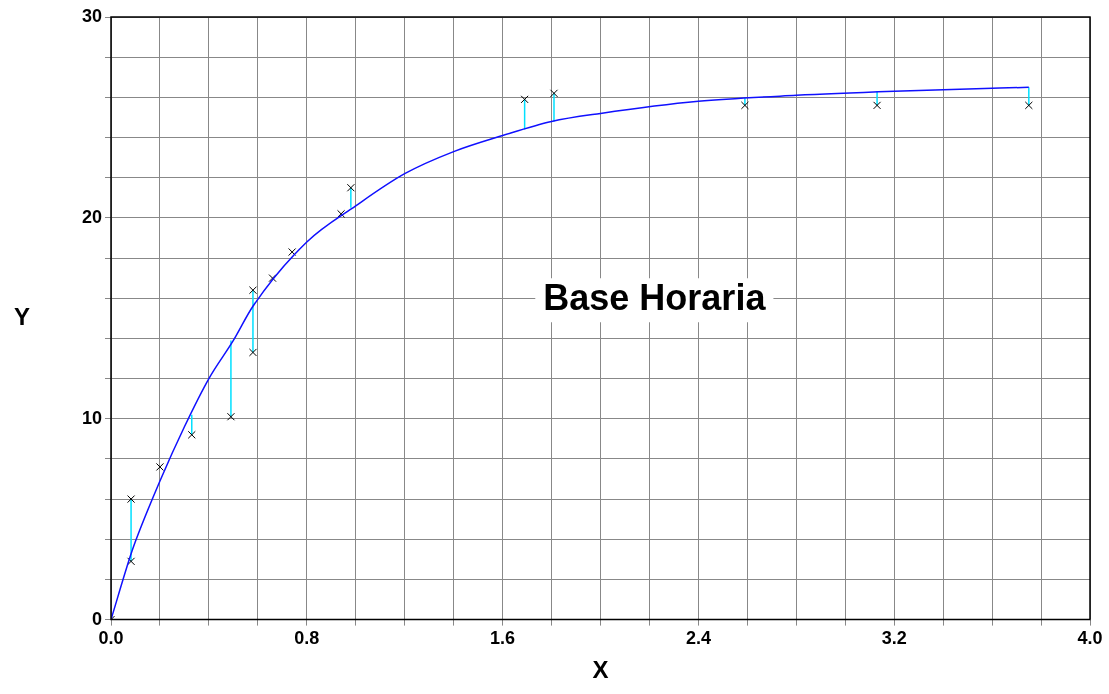 The width and height of the screenshot is (1109, 694). What do you see at coordinates (111, 638) in the screenshot?
I see `x-tick-label: 0.0` at bounding box center [111, 638].